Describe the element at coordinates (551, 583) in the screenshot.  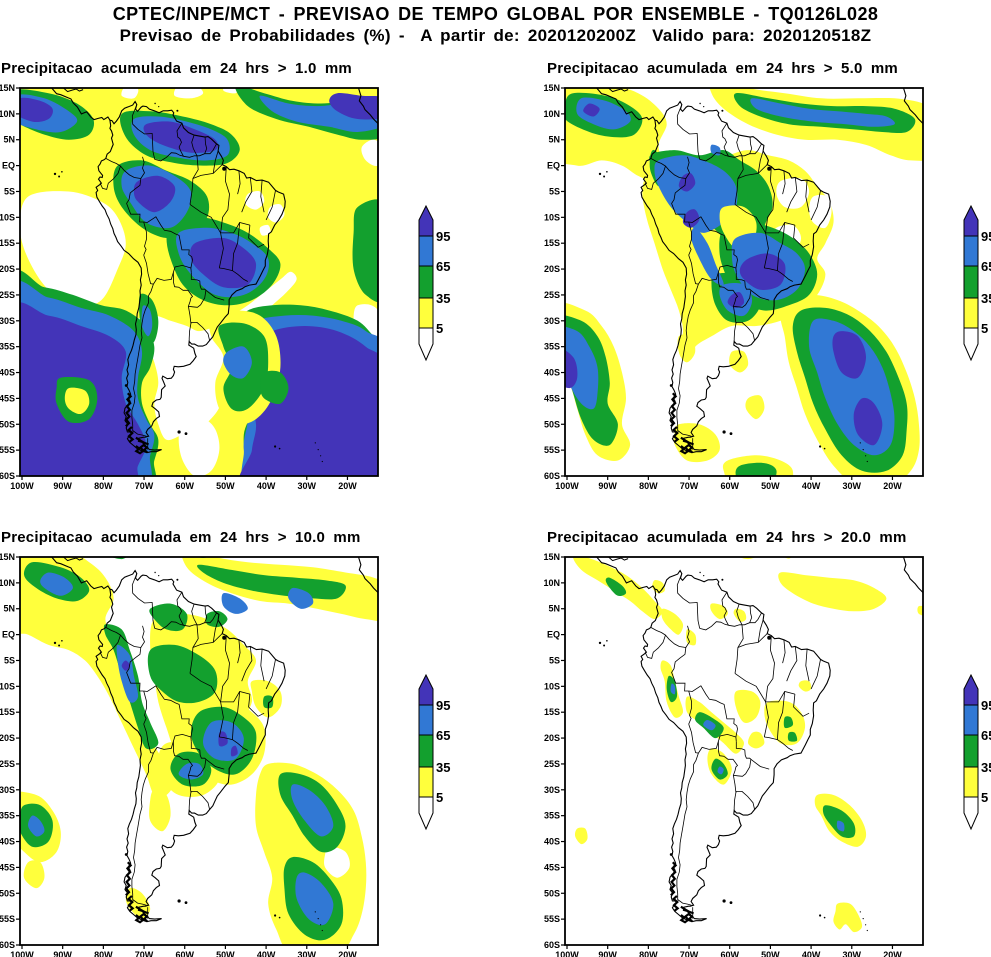
I see `lat-tick-label: 10N` at that location.